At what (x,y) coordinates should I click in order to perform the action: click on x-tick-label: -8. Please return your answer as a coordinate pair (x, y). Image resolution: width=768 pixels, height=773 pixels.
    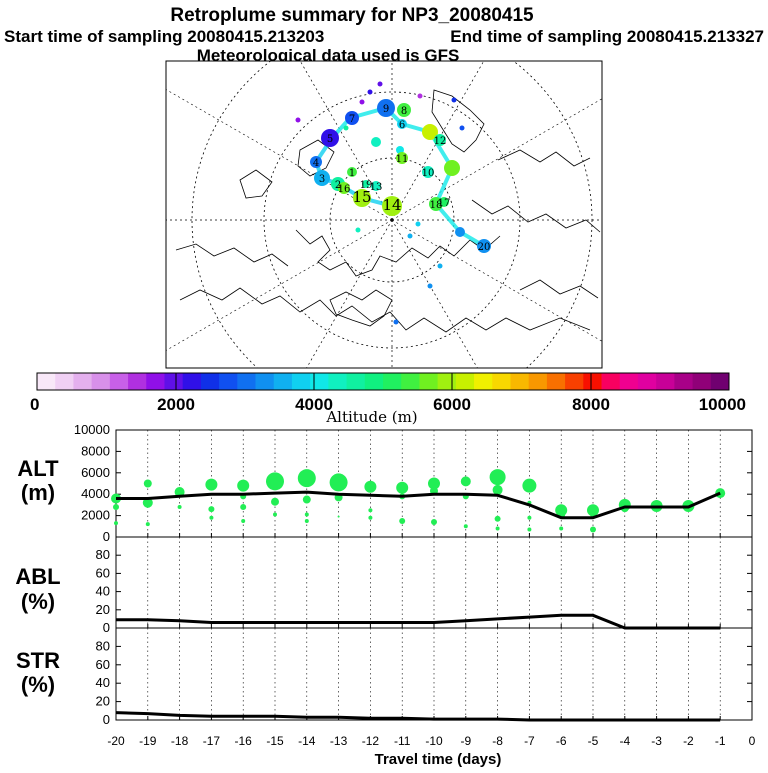
    Looking at the image, I should click on (497, 741).